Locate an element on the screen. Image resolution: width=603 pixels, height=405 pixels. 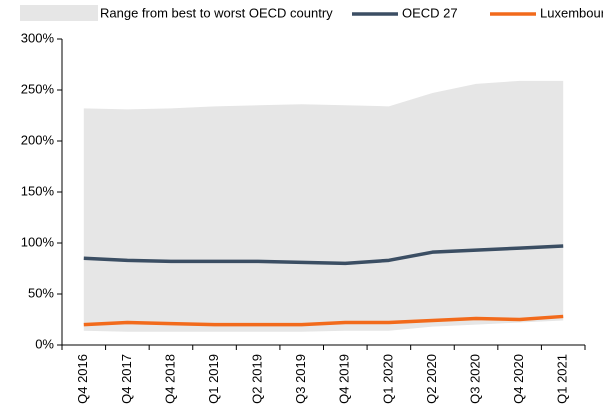
x-tick-label: Q4 2019 is located at coordinates (344, 379).